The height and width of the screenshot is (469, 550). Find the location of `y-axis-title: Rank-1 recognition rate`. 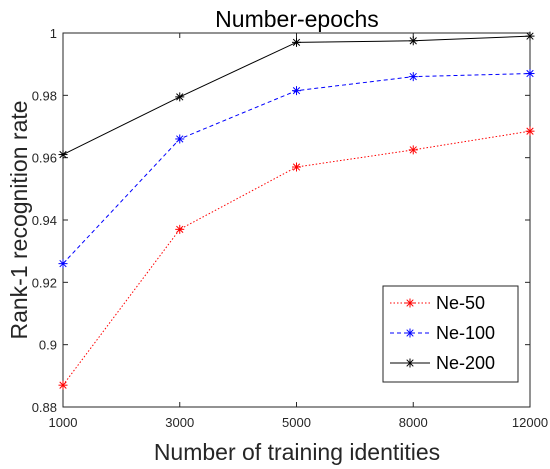

y-axis-title: Rank-1 recognition rate is located at coordinates (19, 219).